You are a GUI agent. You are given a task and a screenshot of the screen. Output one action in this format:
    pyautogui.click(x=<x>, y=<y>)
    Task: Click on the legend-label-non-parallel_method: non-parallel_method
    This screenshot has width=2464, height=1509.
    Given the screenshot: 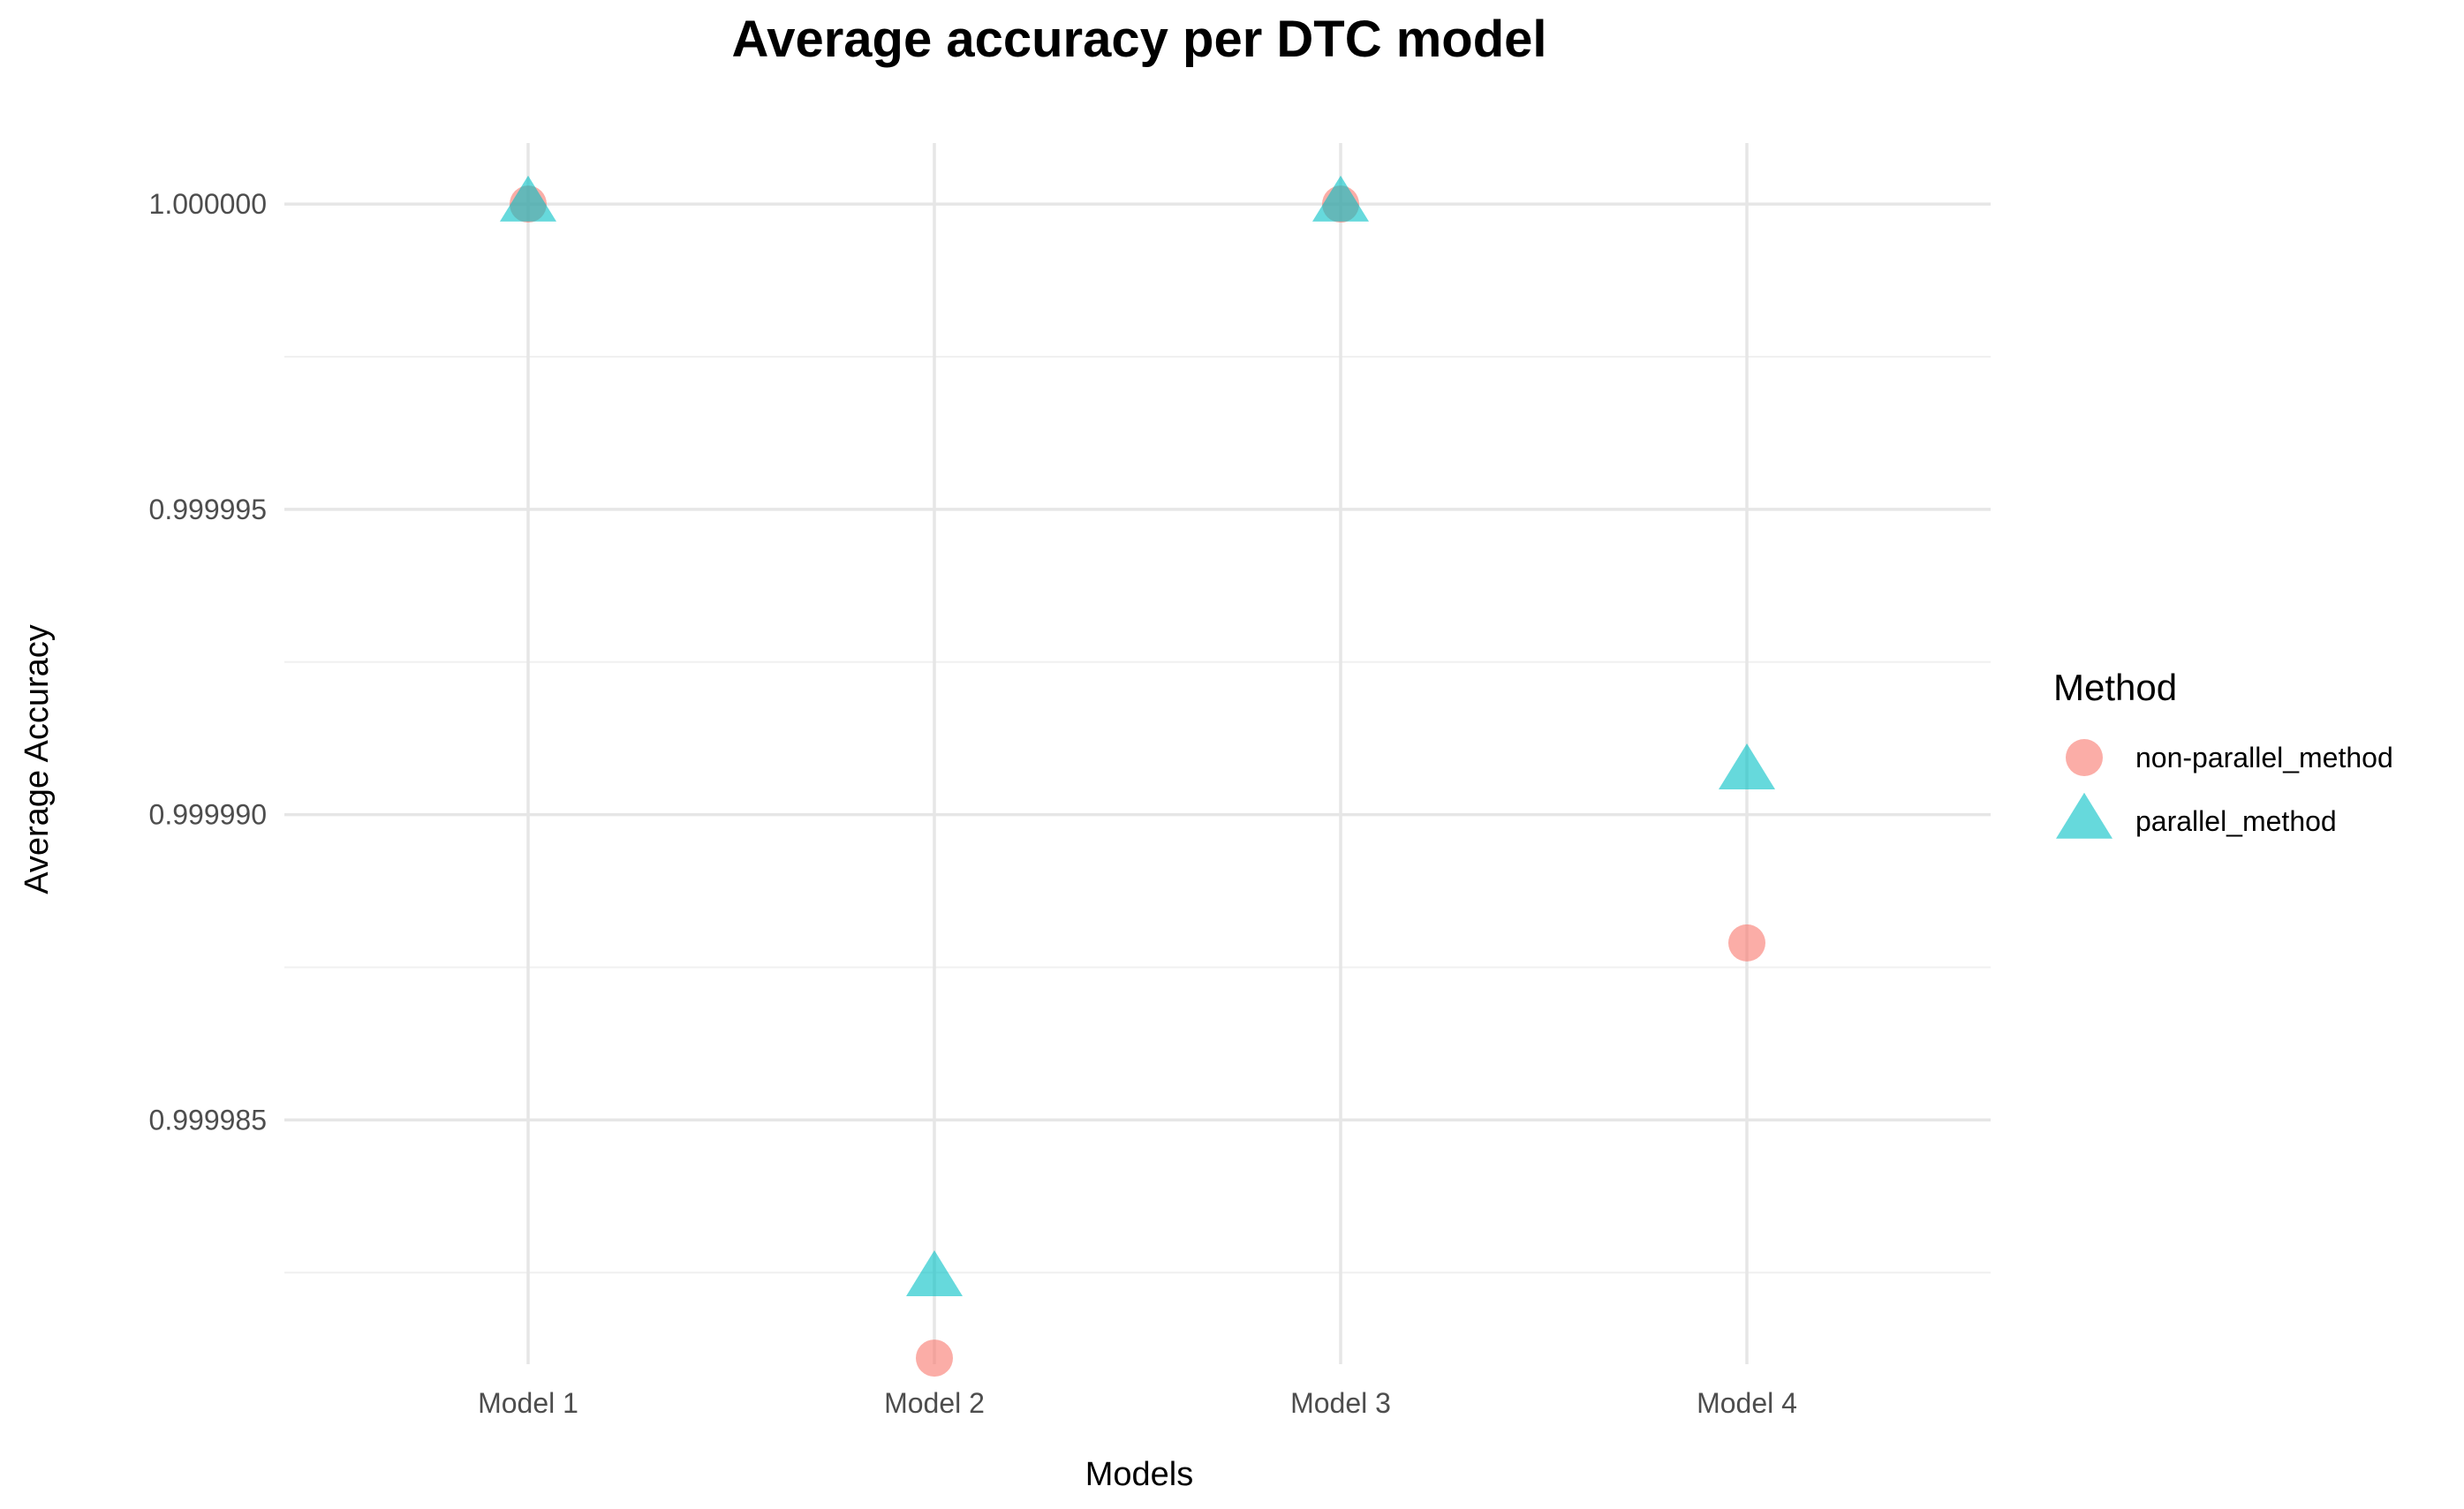 What is the action you would take?
    pyautogui.click(x=2264, y=757)
    